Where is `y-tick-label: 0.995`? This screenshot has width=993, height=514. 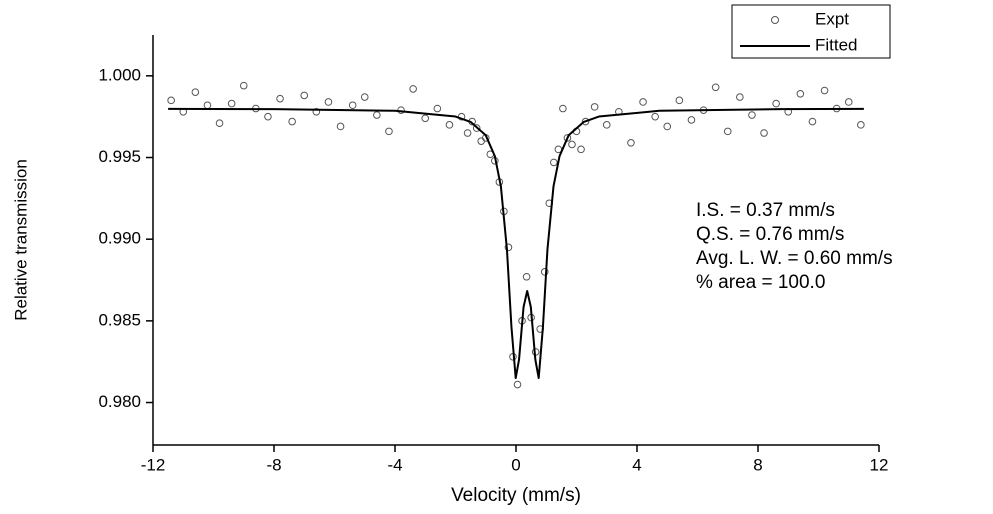
y-tick-label: 0.995 is located at coordinates (119, 156).